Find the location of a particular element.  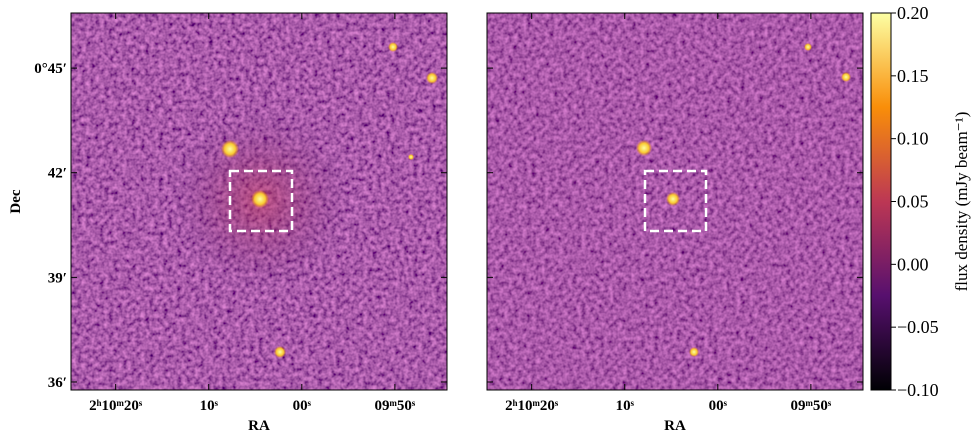

colorbar is located at coordinates (881, 201).